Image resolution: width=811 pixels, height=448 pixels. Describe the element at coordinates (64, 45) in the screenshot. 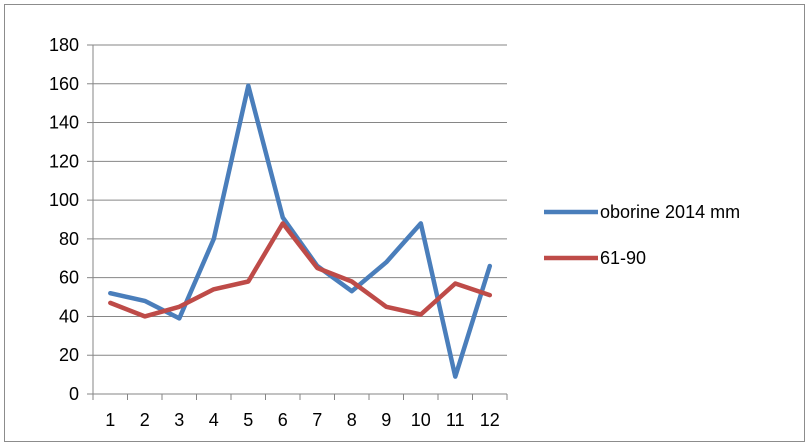

I see `y-tick-label: 180` at that location.